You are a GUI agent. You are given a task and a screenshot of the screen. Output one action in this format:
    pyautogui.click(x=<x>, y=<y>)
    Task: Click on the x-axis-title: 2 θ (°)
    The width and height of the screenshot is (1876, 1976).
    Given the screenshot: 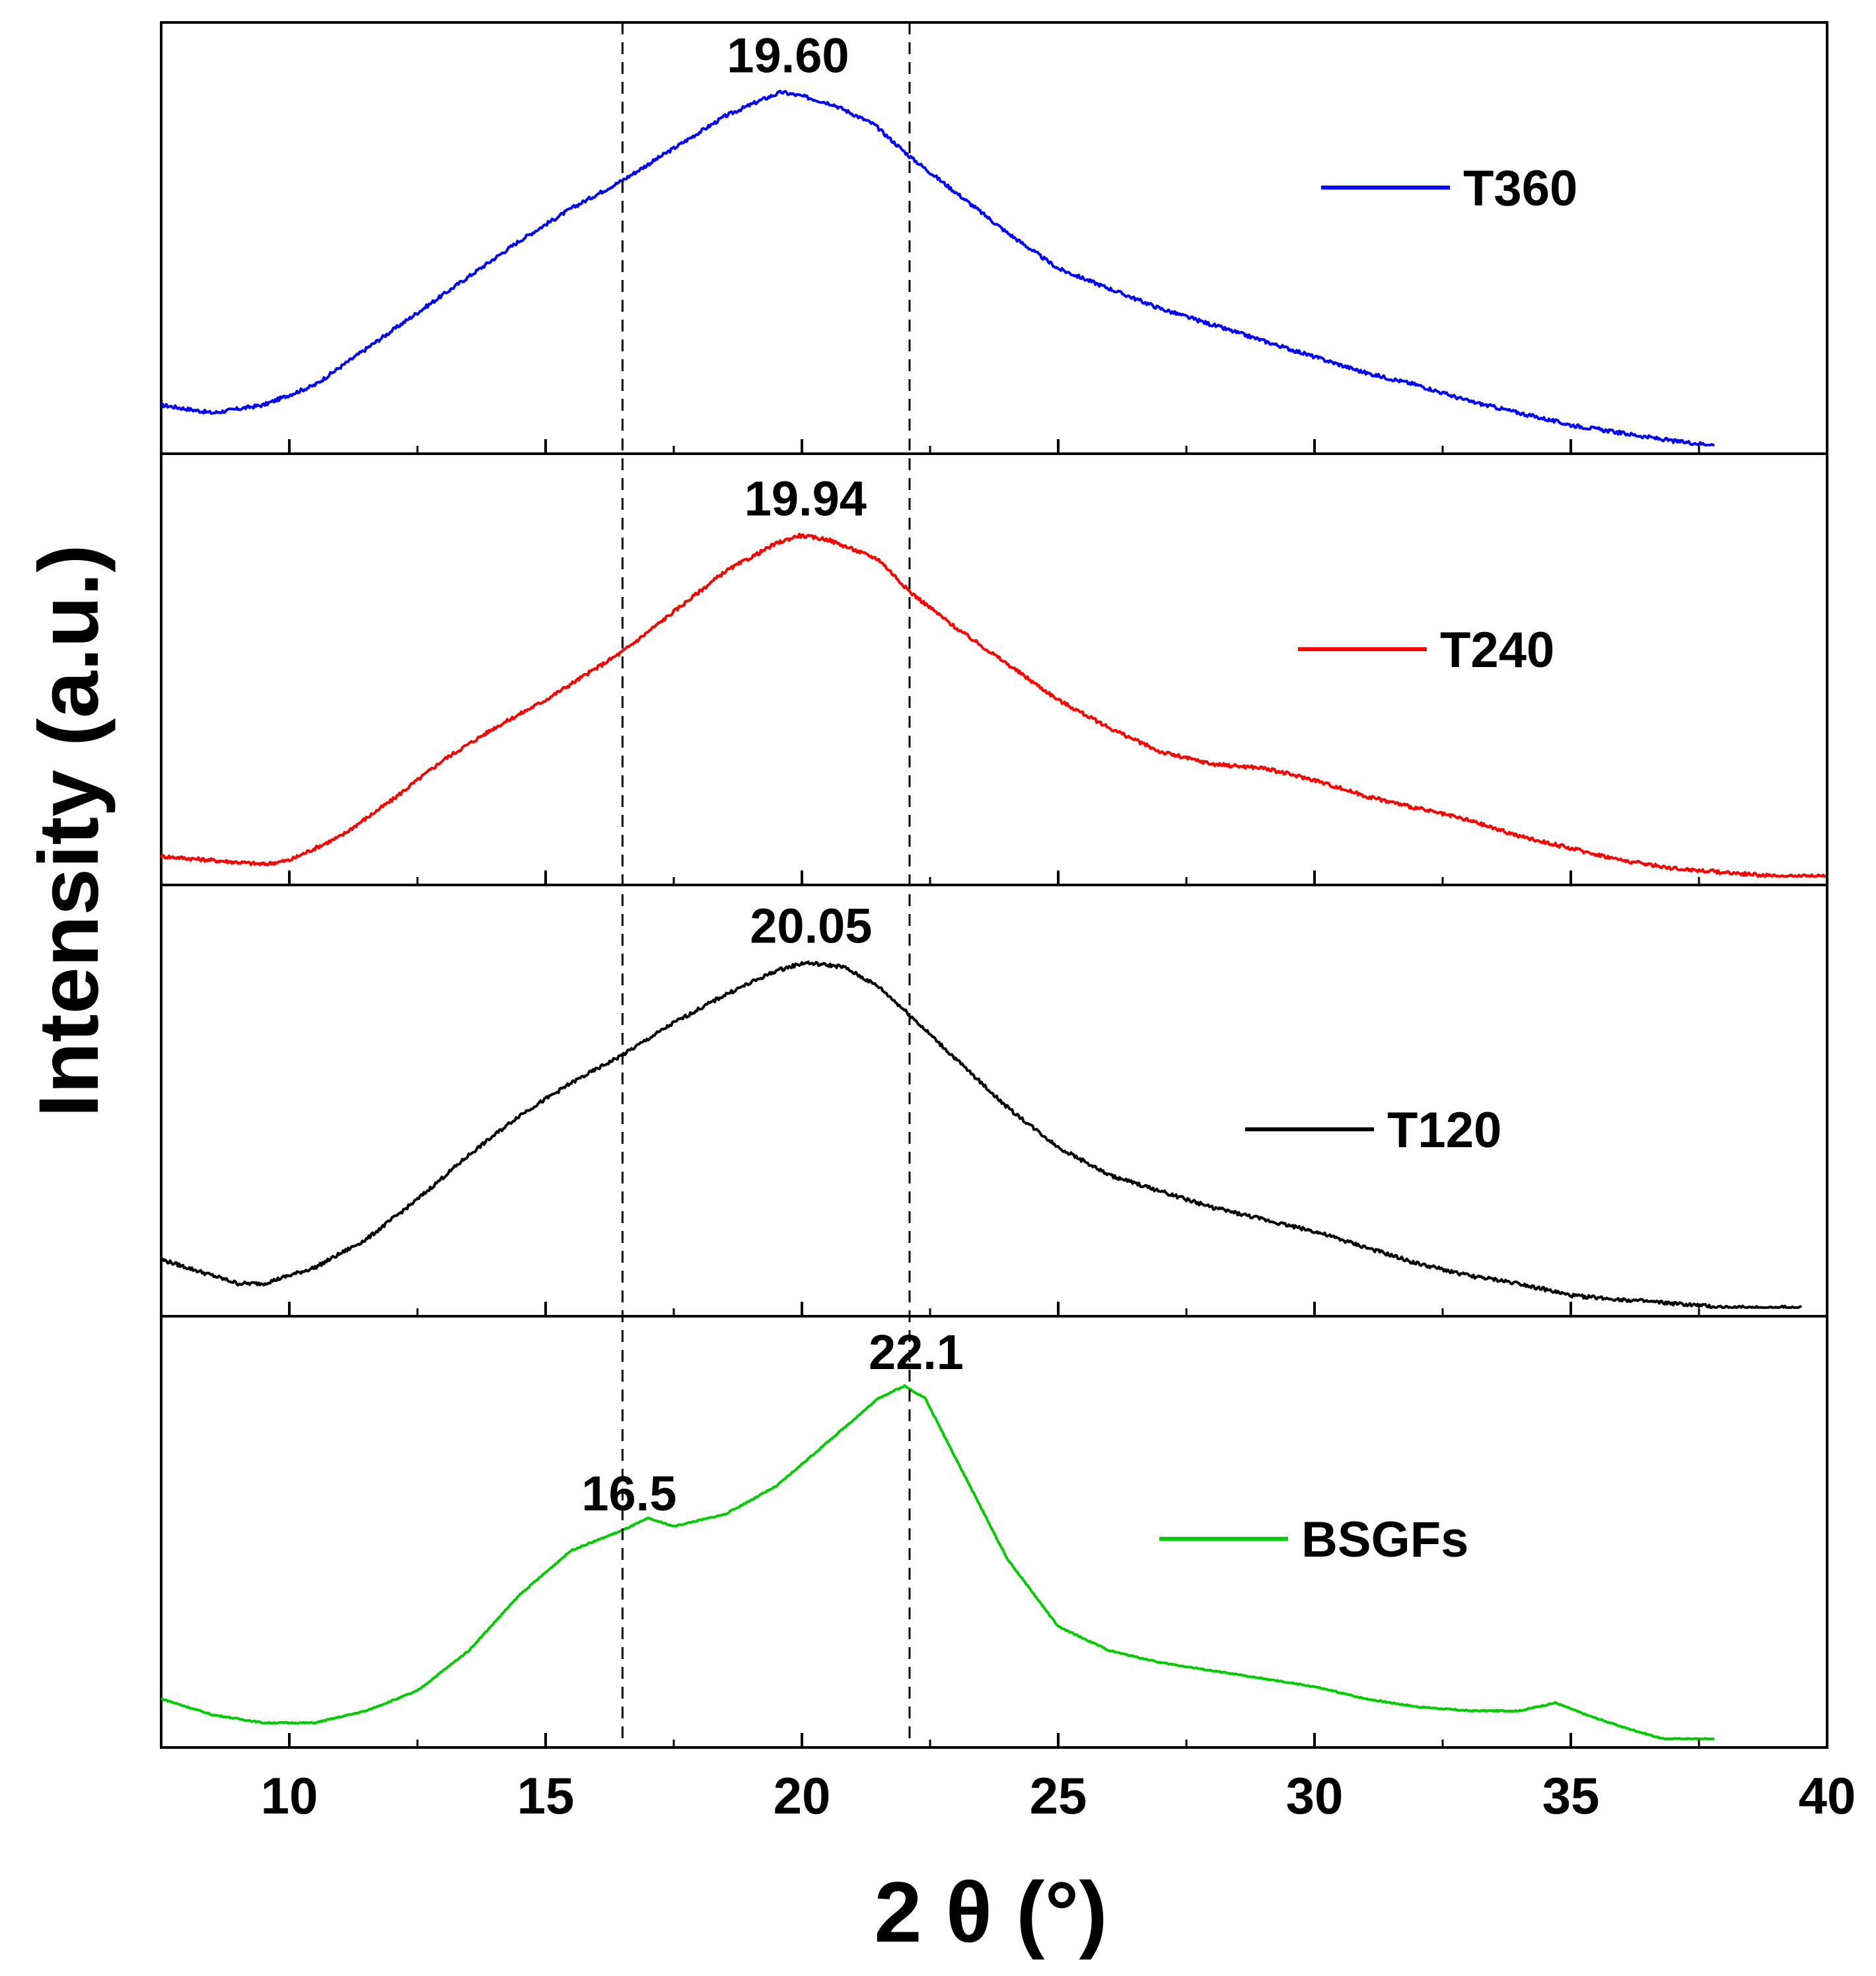 What is the action you would take?
    pyautogui.click(x=990, y=1912)
    